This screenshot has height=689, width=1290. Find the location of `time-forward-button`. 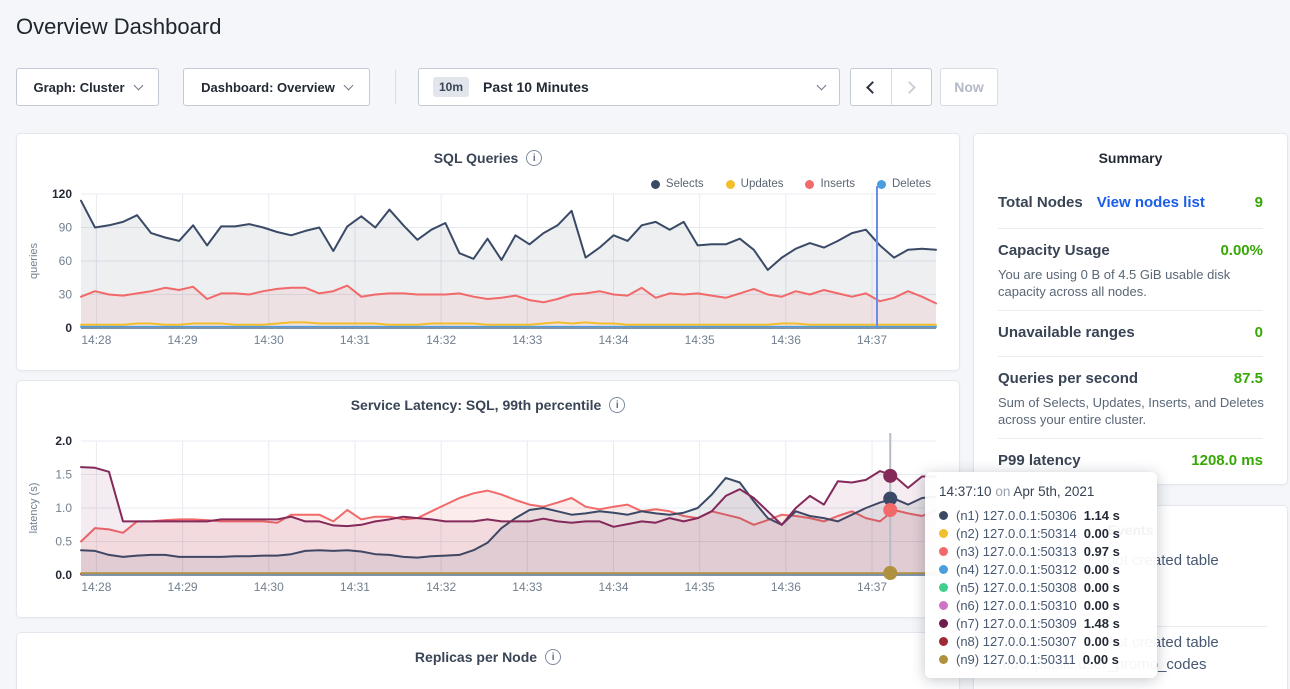

time-forward-button is located at coordinates (911, 87).